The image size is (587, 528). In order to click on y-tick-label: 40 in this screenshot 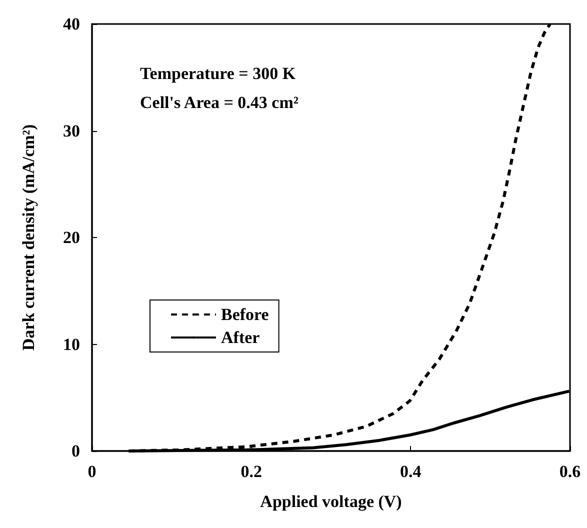, I will do `click(71, 24)`.